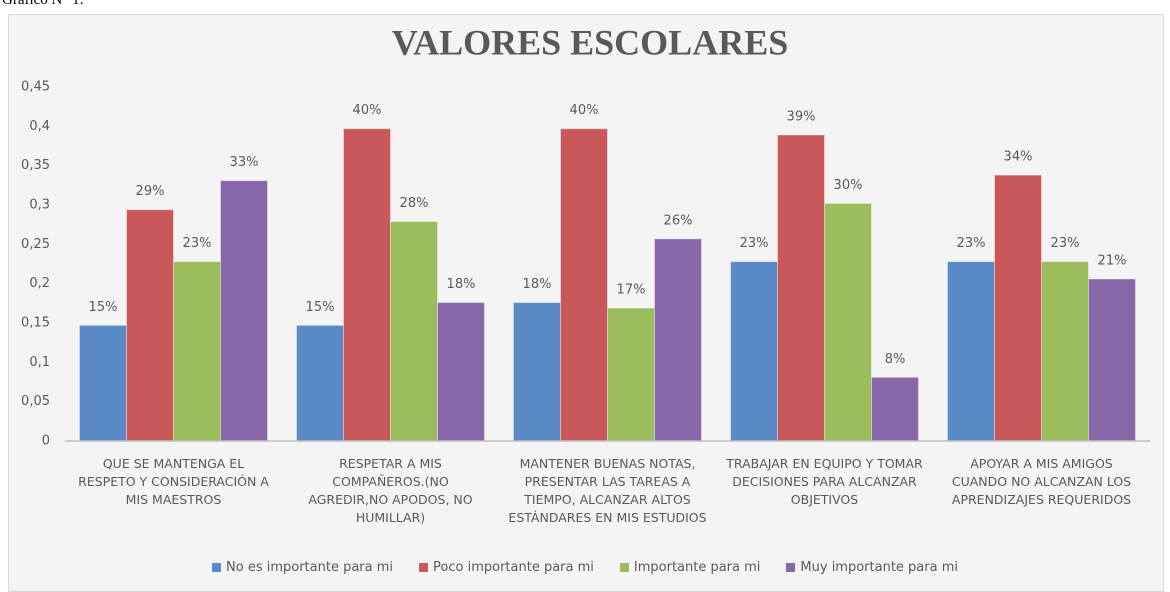 This screenshot has height=592, width=1170. What do you see at coordinates (244, 162) in the screenshot?
I see `value-label: 33%` at bounding box center [244, 162].